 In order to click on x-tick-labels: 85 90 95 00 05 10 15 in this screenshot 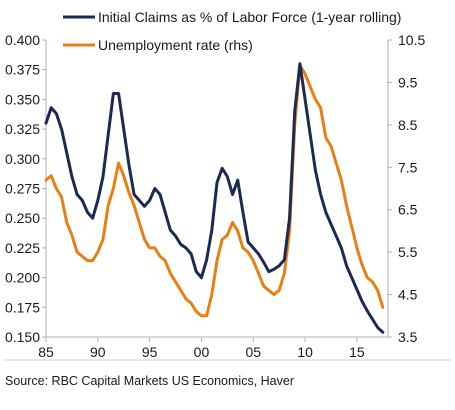, I will do `click(201, 348)`.